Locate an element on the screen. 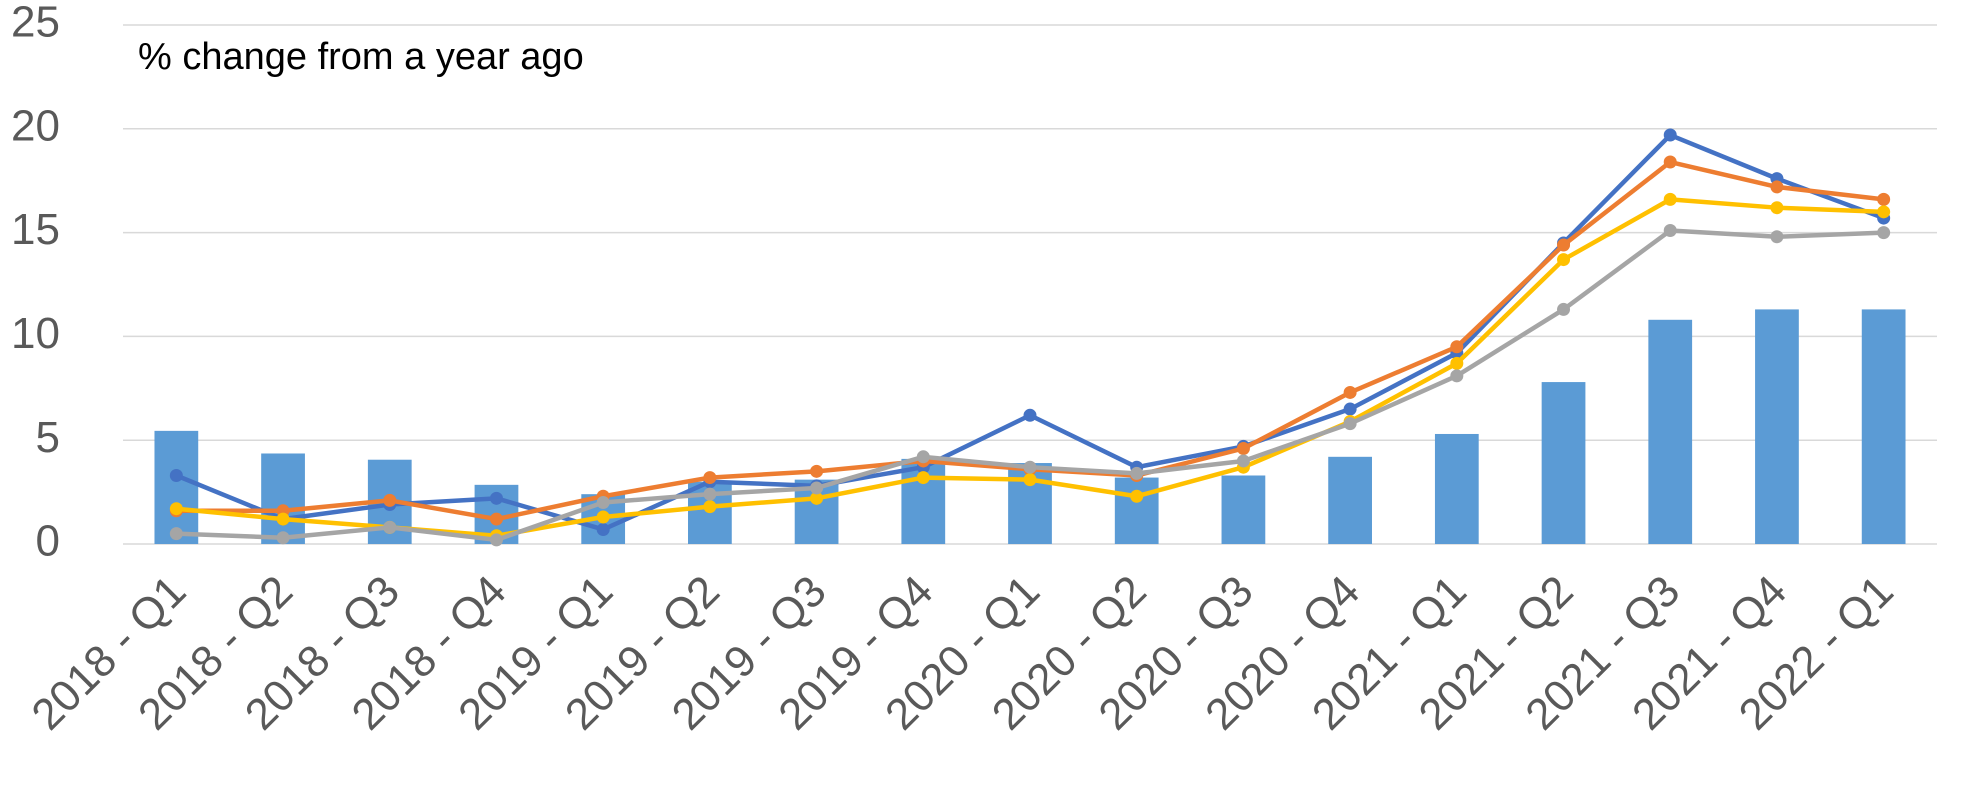 This screenshot has height=791, width=1972. y-tick-label: 25 is located at coordinates (35, 23).